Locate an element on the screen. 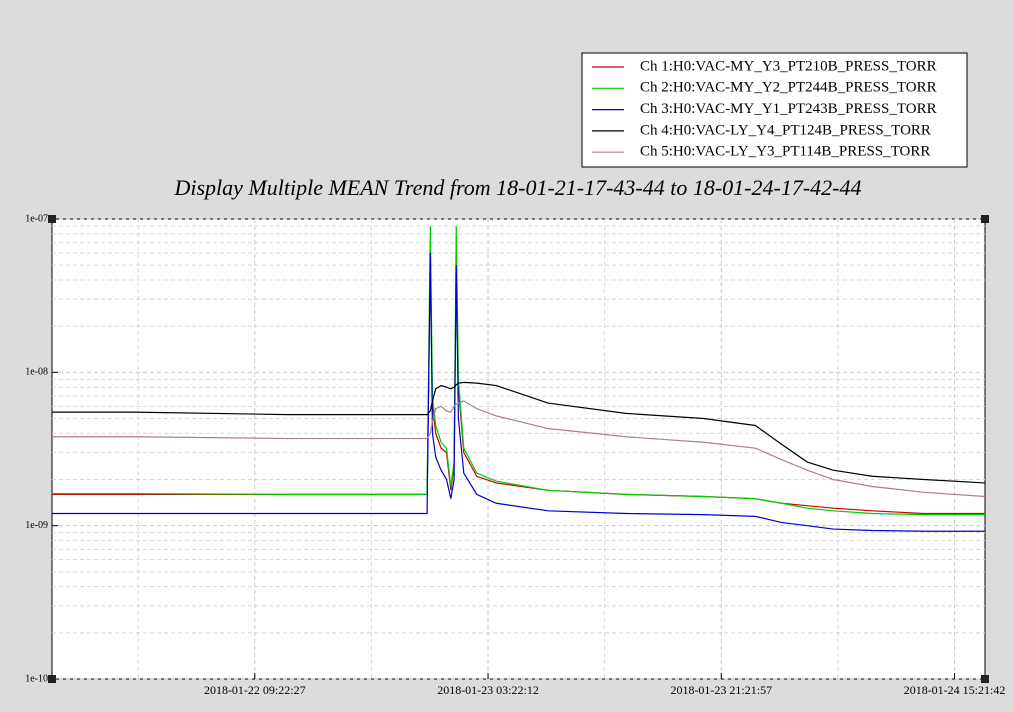 The height and width of the screenshot is (712, 1014). legend-label: Ch 3:H0:VAC-MY_Y1_PT243B_PRESS_TORR is located at coordinates (788, 109).